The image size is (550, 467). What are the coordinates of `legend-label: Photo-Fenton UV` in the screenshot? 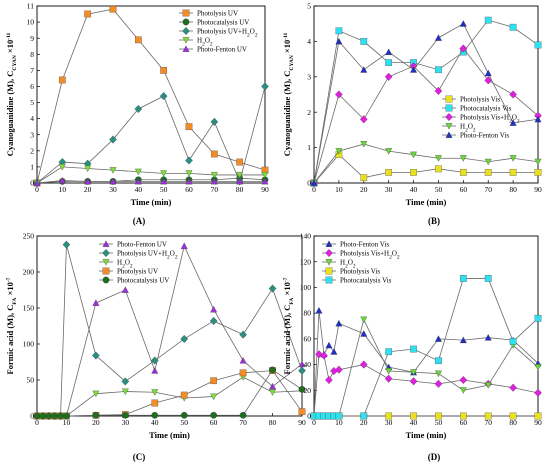 It's located at (222, 50).